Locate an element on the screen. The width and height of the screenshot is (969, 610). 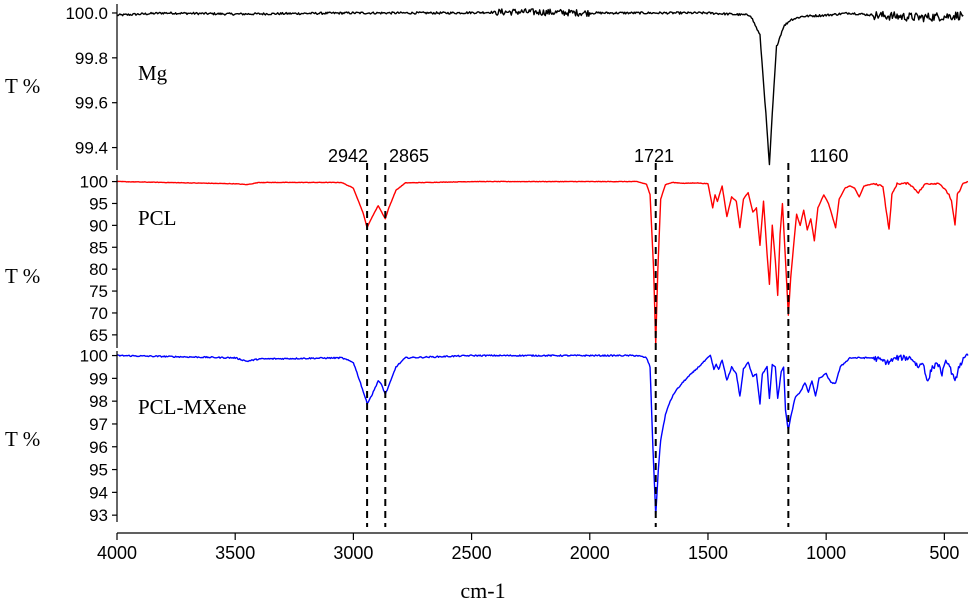
annotation-label-2865: 2865 is located at coordinates (409, 156).